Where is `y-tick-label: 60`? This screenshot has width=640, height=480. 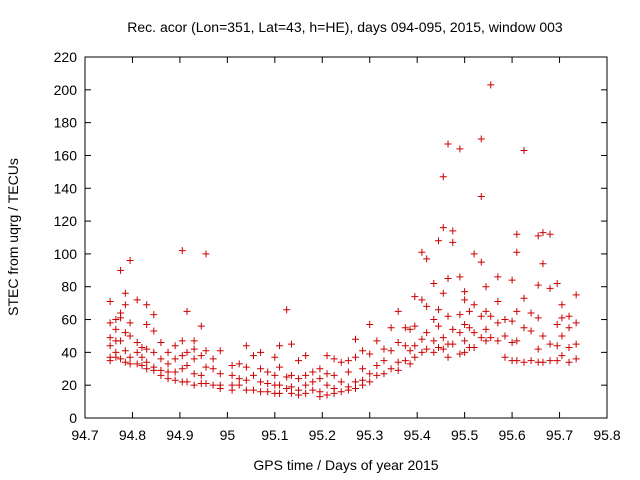 y-tick-label: 60 is located at coordinates (69, 320).